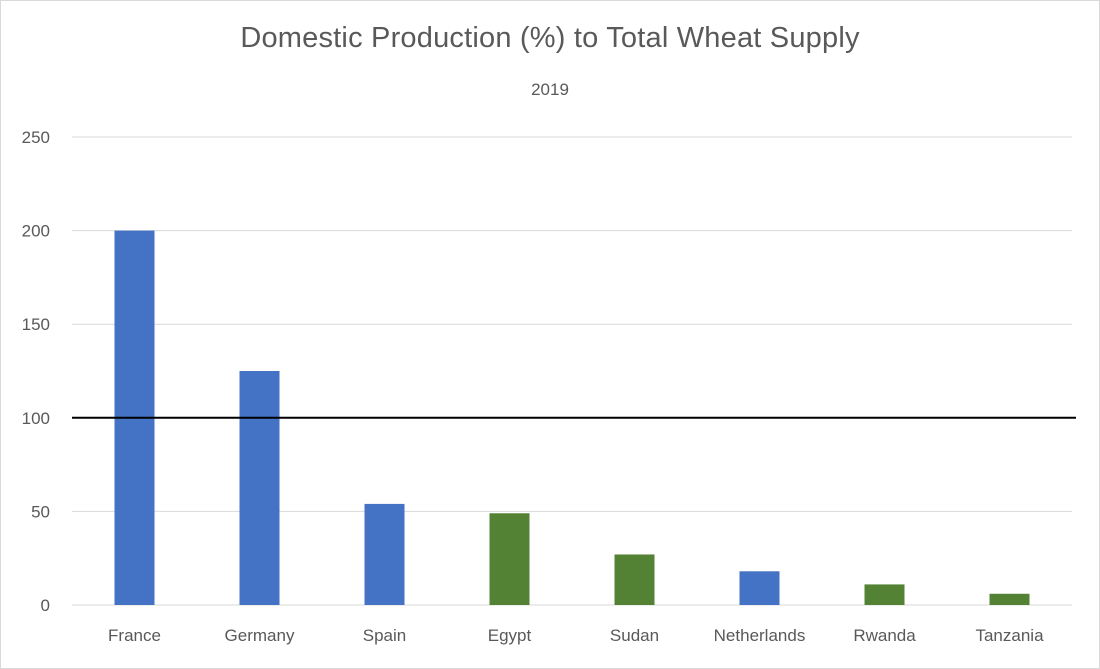 The height and width of the screenshot is (669, 1100). I want to click on x-tick-label: France, so click(134, 635).